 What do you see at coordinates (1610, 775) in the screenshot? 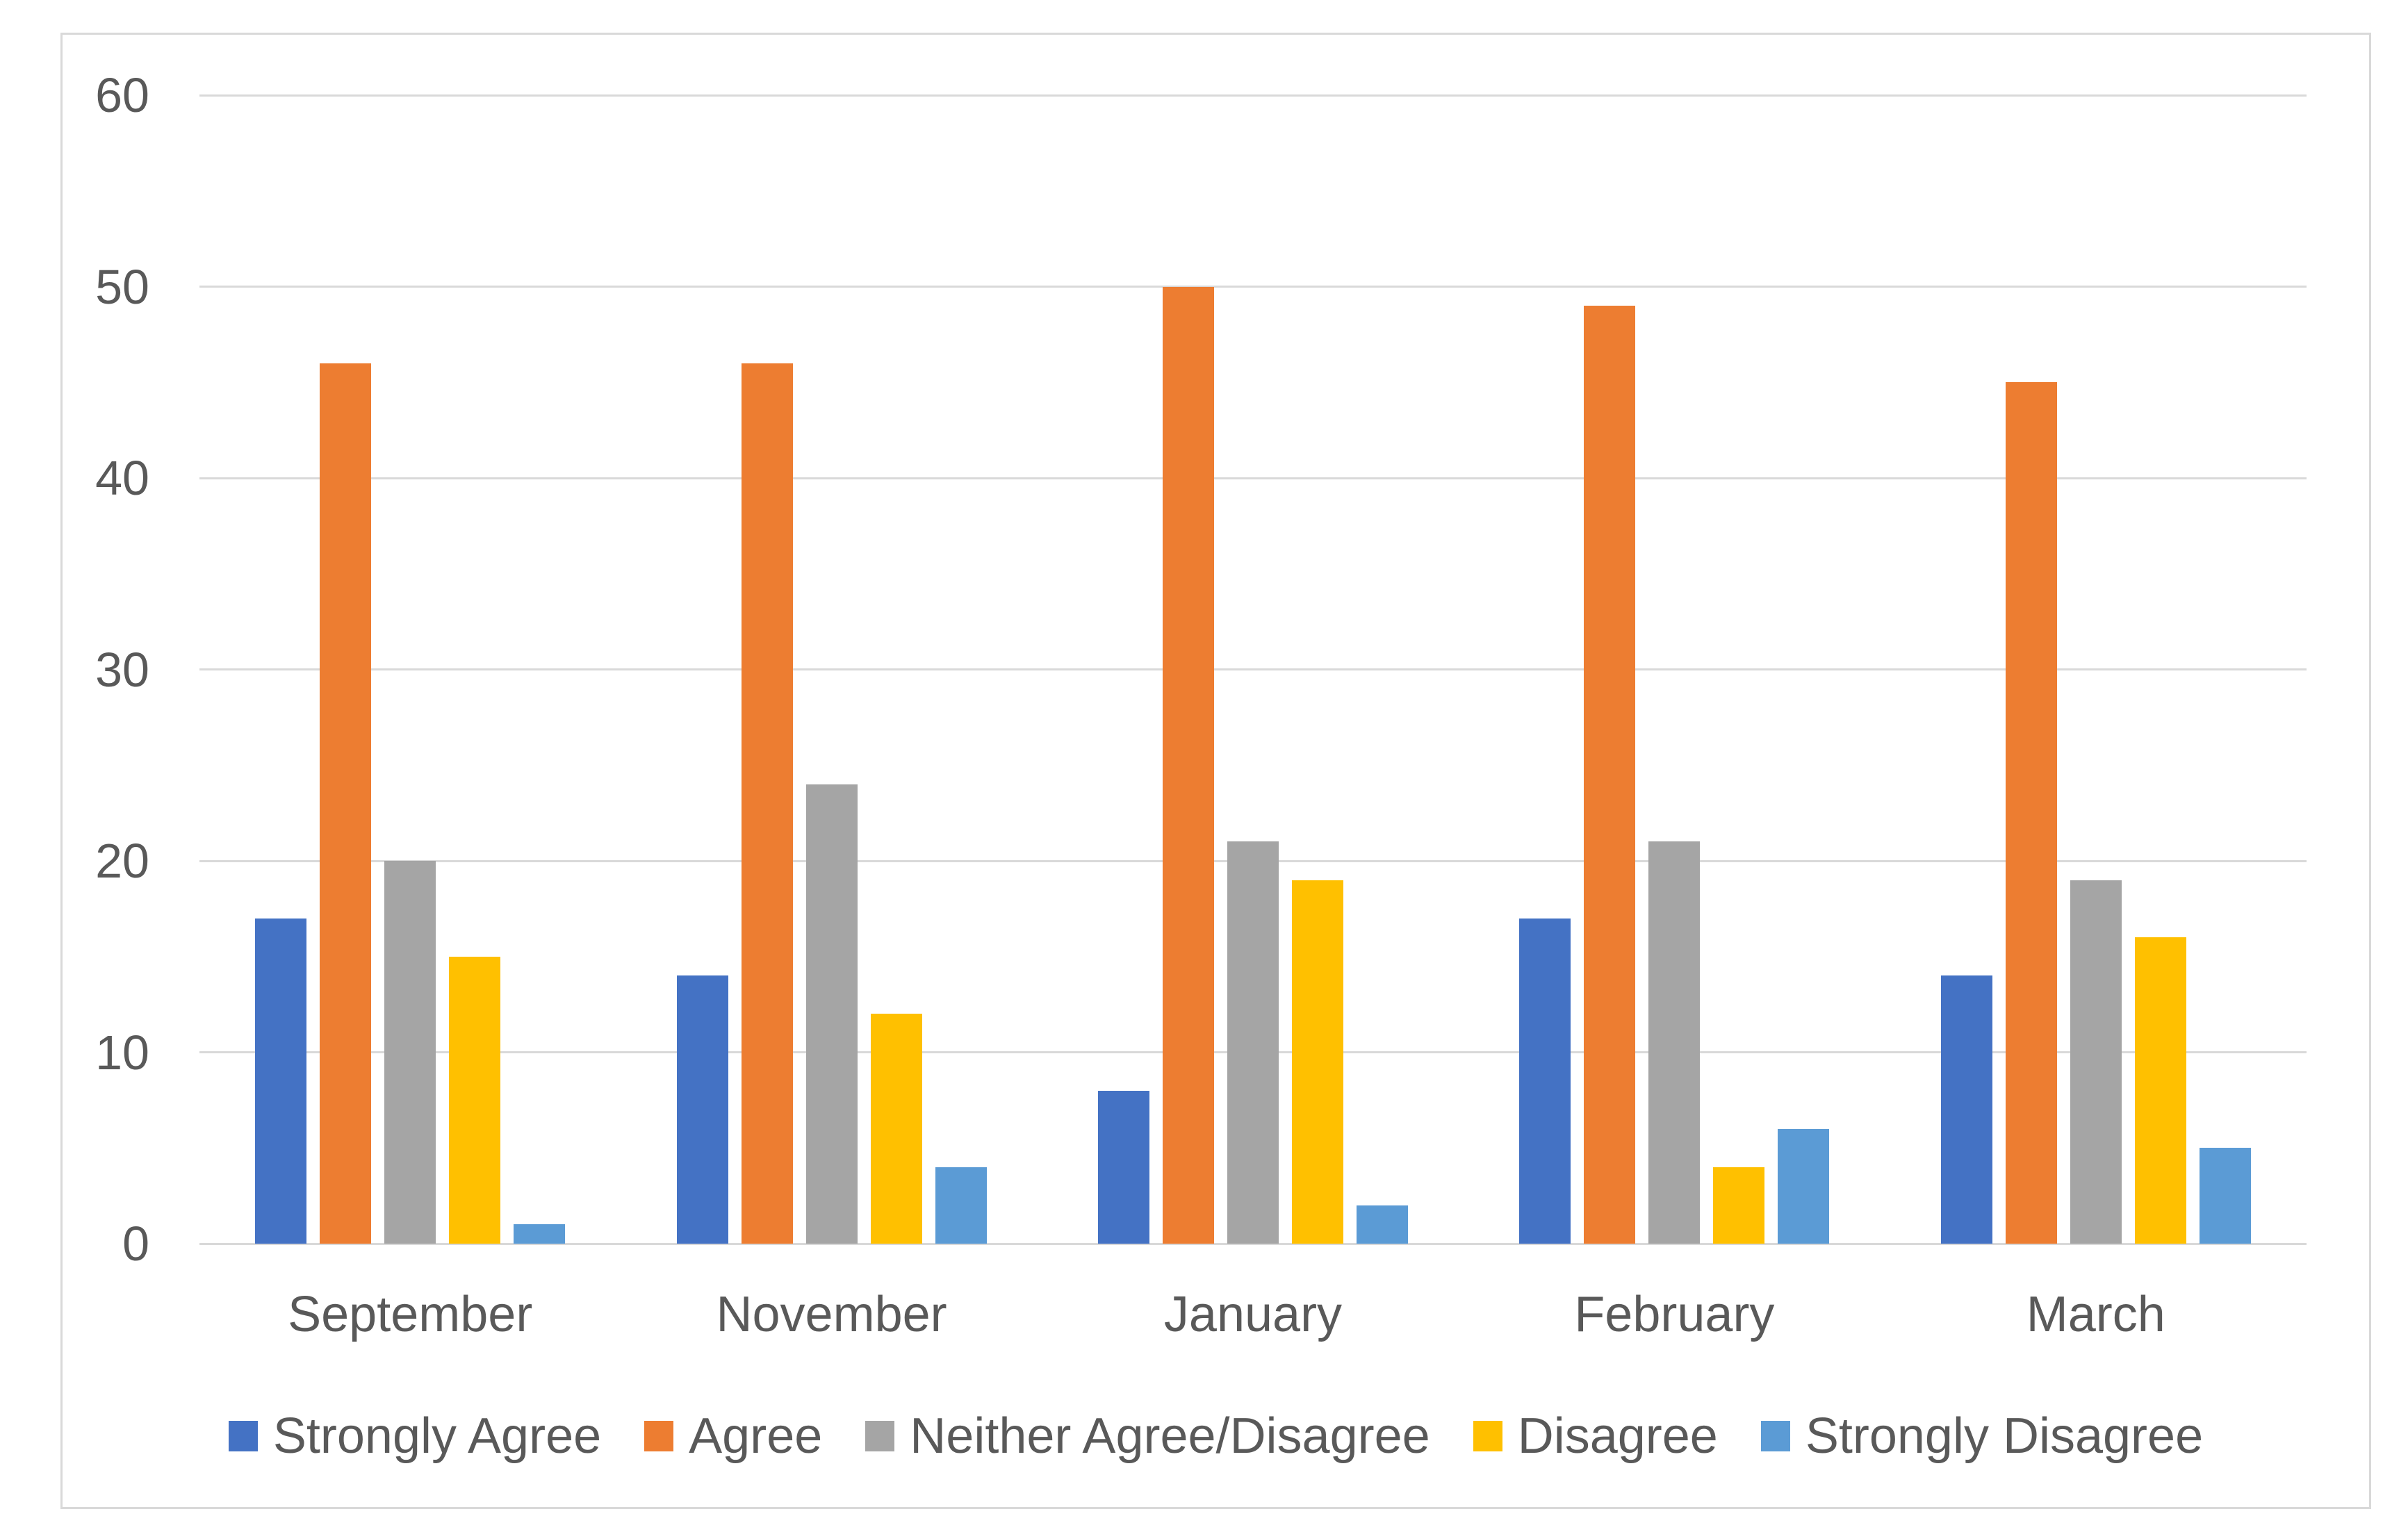
I see `bar-february-agree` at bounding box center [1610, 775].